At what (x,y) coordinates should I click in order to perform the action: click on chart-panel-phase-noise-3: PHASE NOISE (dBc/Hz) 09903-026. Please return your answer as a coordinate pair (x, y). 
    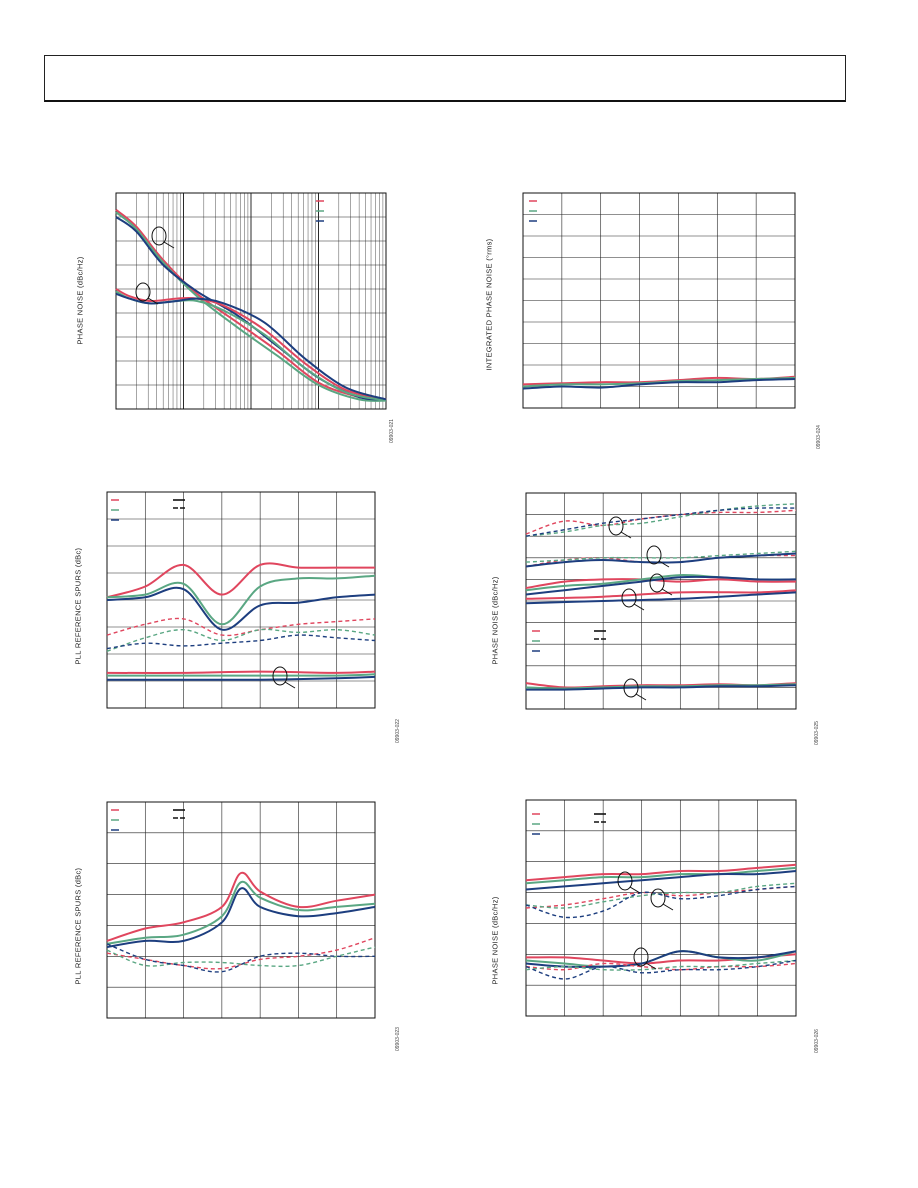
    Looking at the image, I should click on (688, 940).